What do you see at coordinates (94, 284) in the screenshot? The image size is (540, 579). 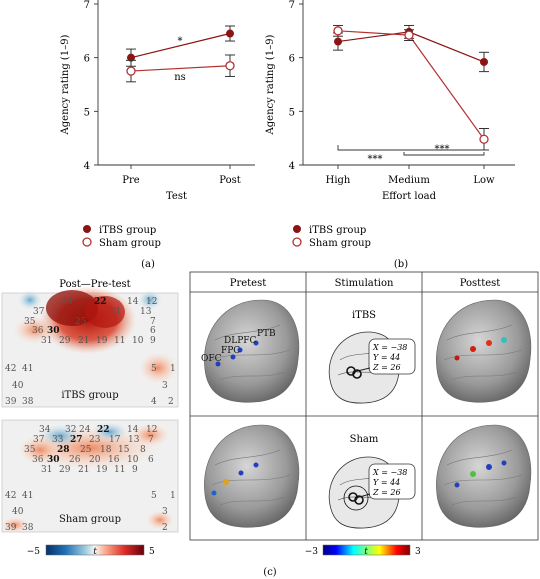 I see `heatmap-title: Post—Pre-test` at bounding box center [94, 284].